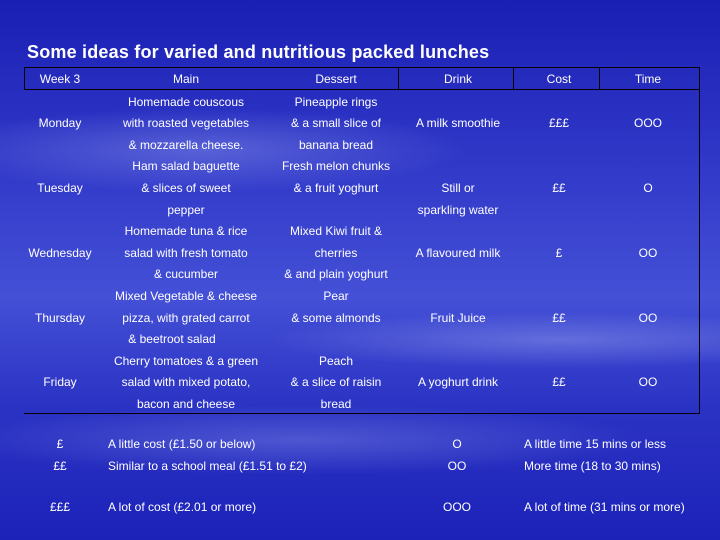 The height and width of the screenshot is (540, 720). What do you see at coordinates (60, 466) in the screenshot?
I see `cost-key-symbol: ££` at bounding box center [60, 466].